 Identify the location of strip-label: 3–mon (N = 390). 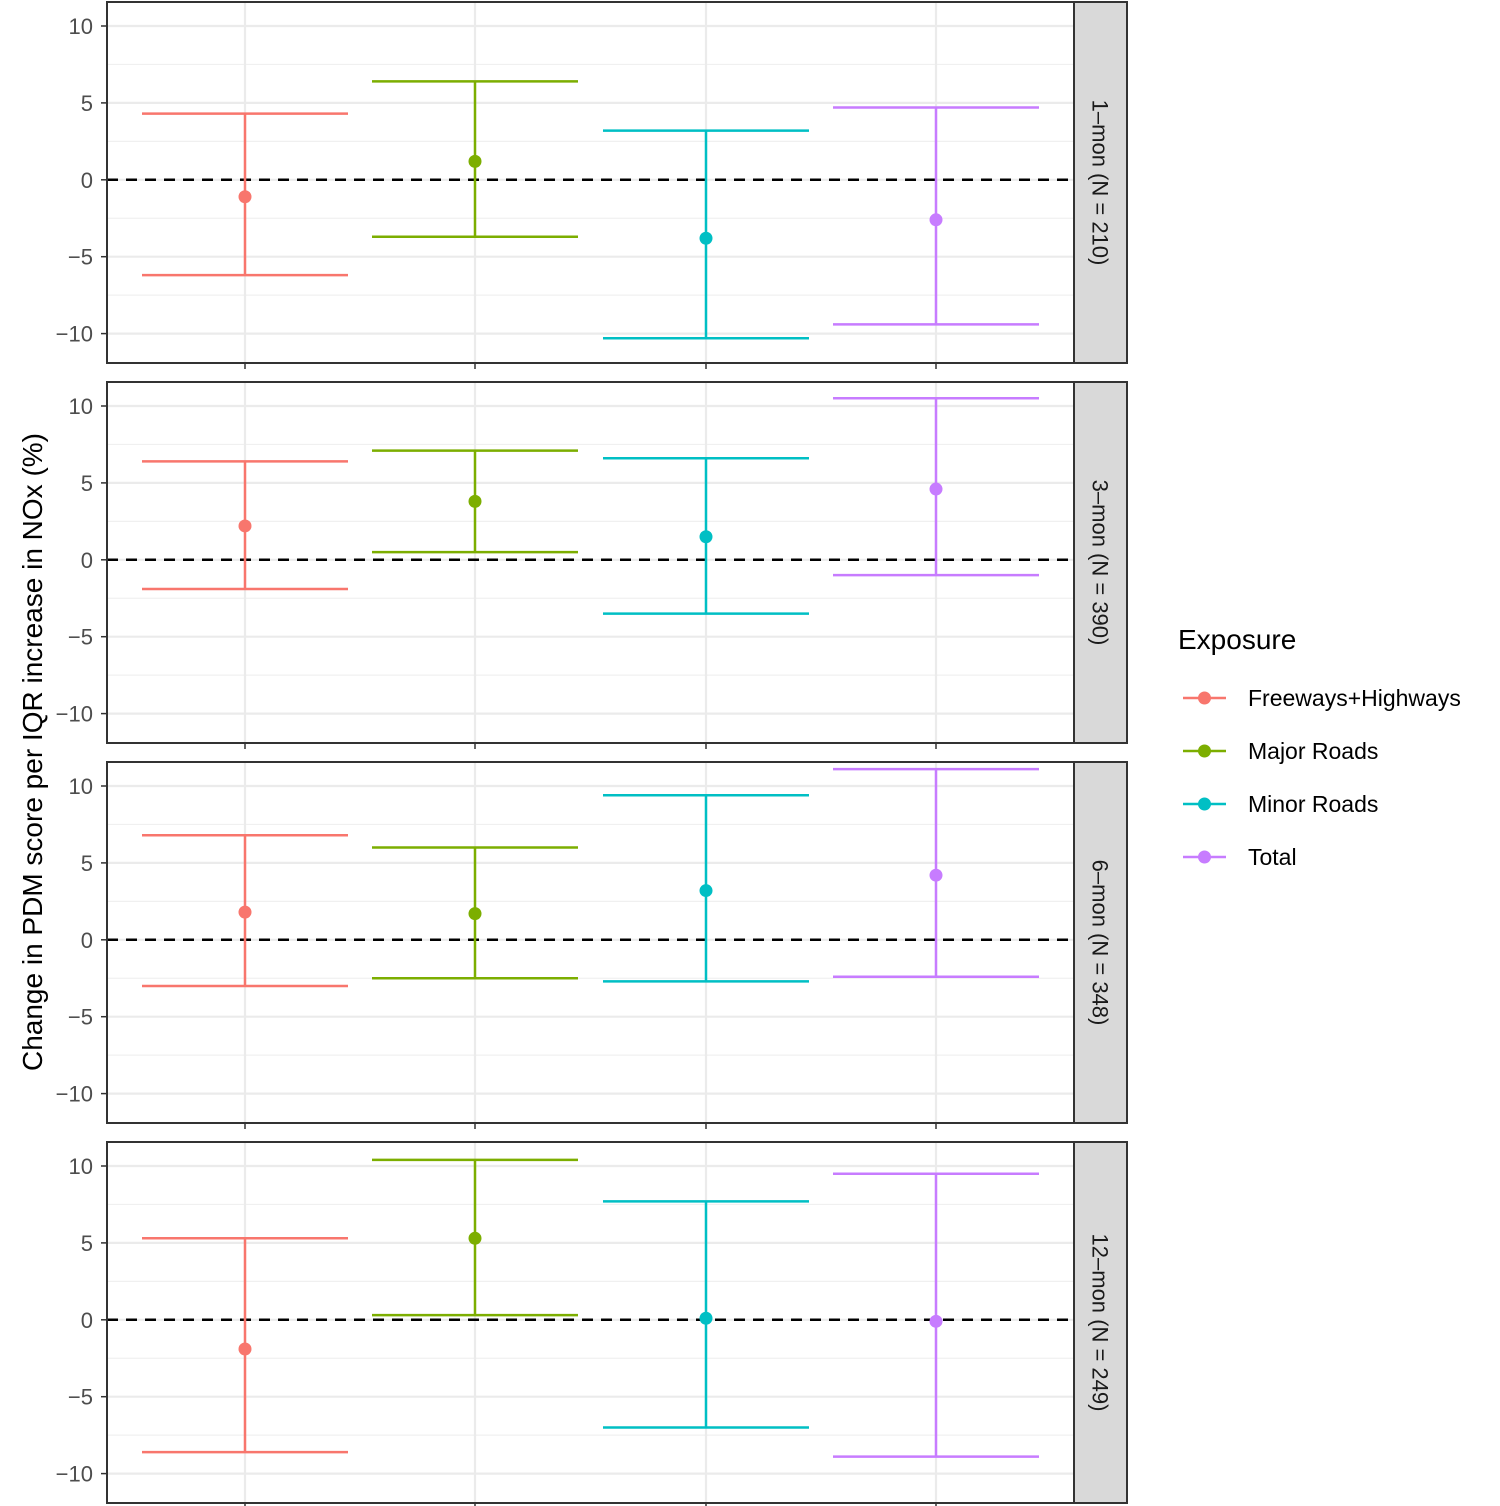
(1100, 563).